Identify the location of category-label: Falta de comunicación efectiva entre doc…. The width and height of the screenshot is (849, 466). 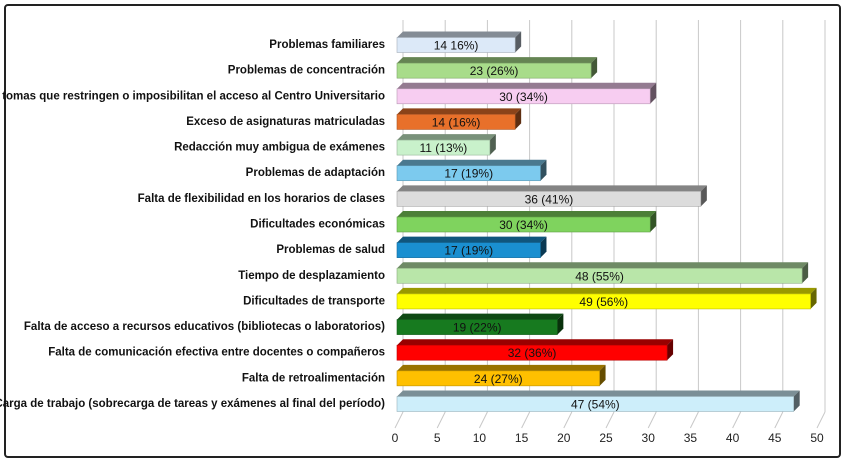
(216, 353).